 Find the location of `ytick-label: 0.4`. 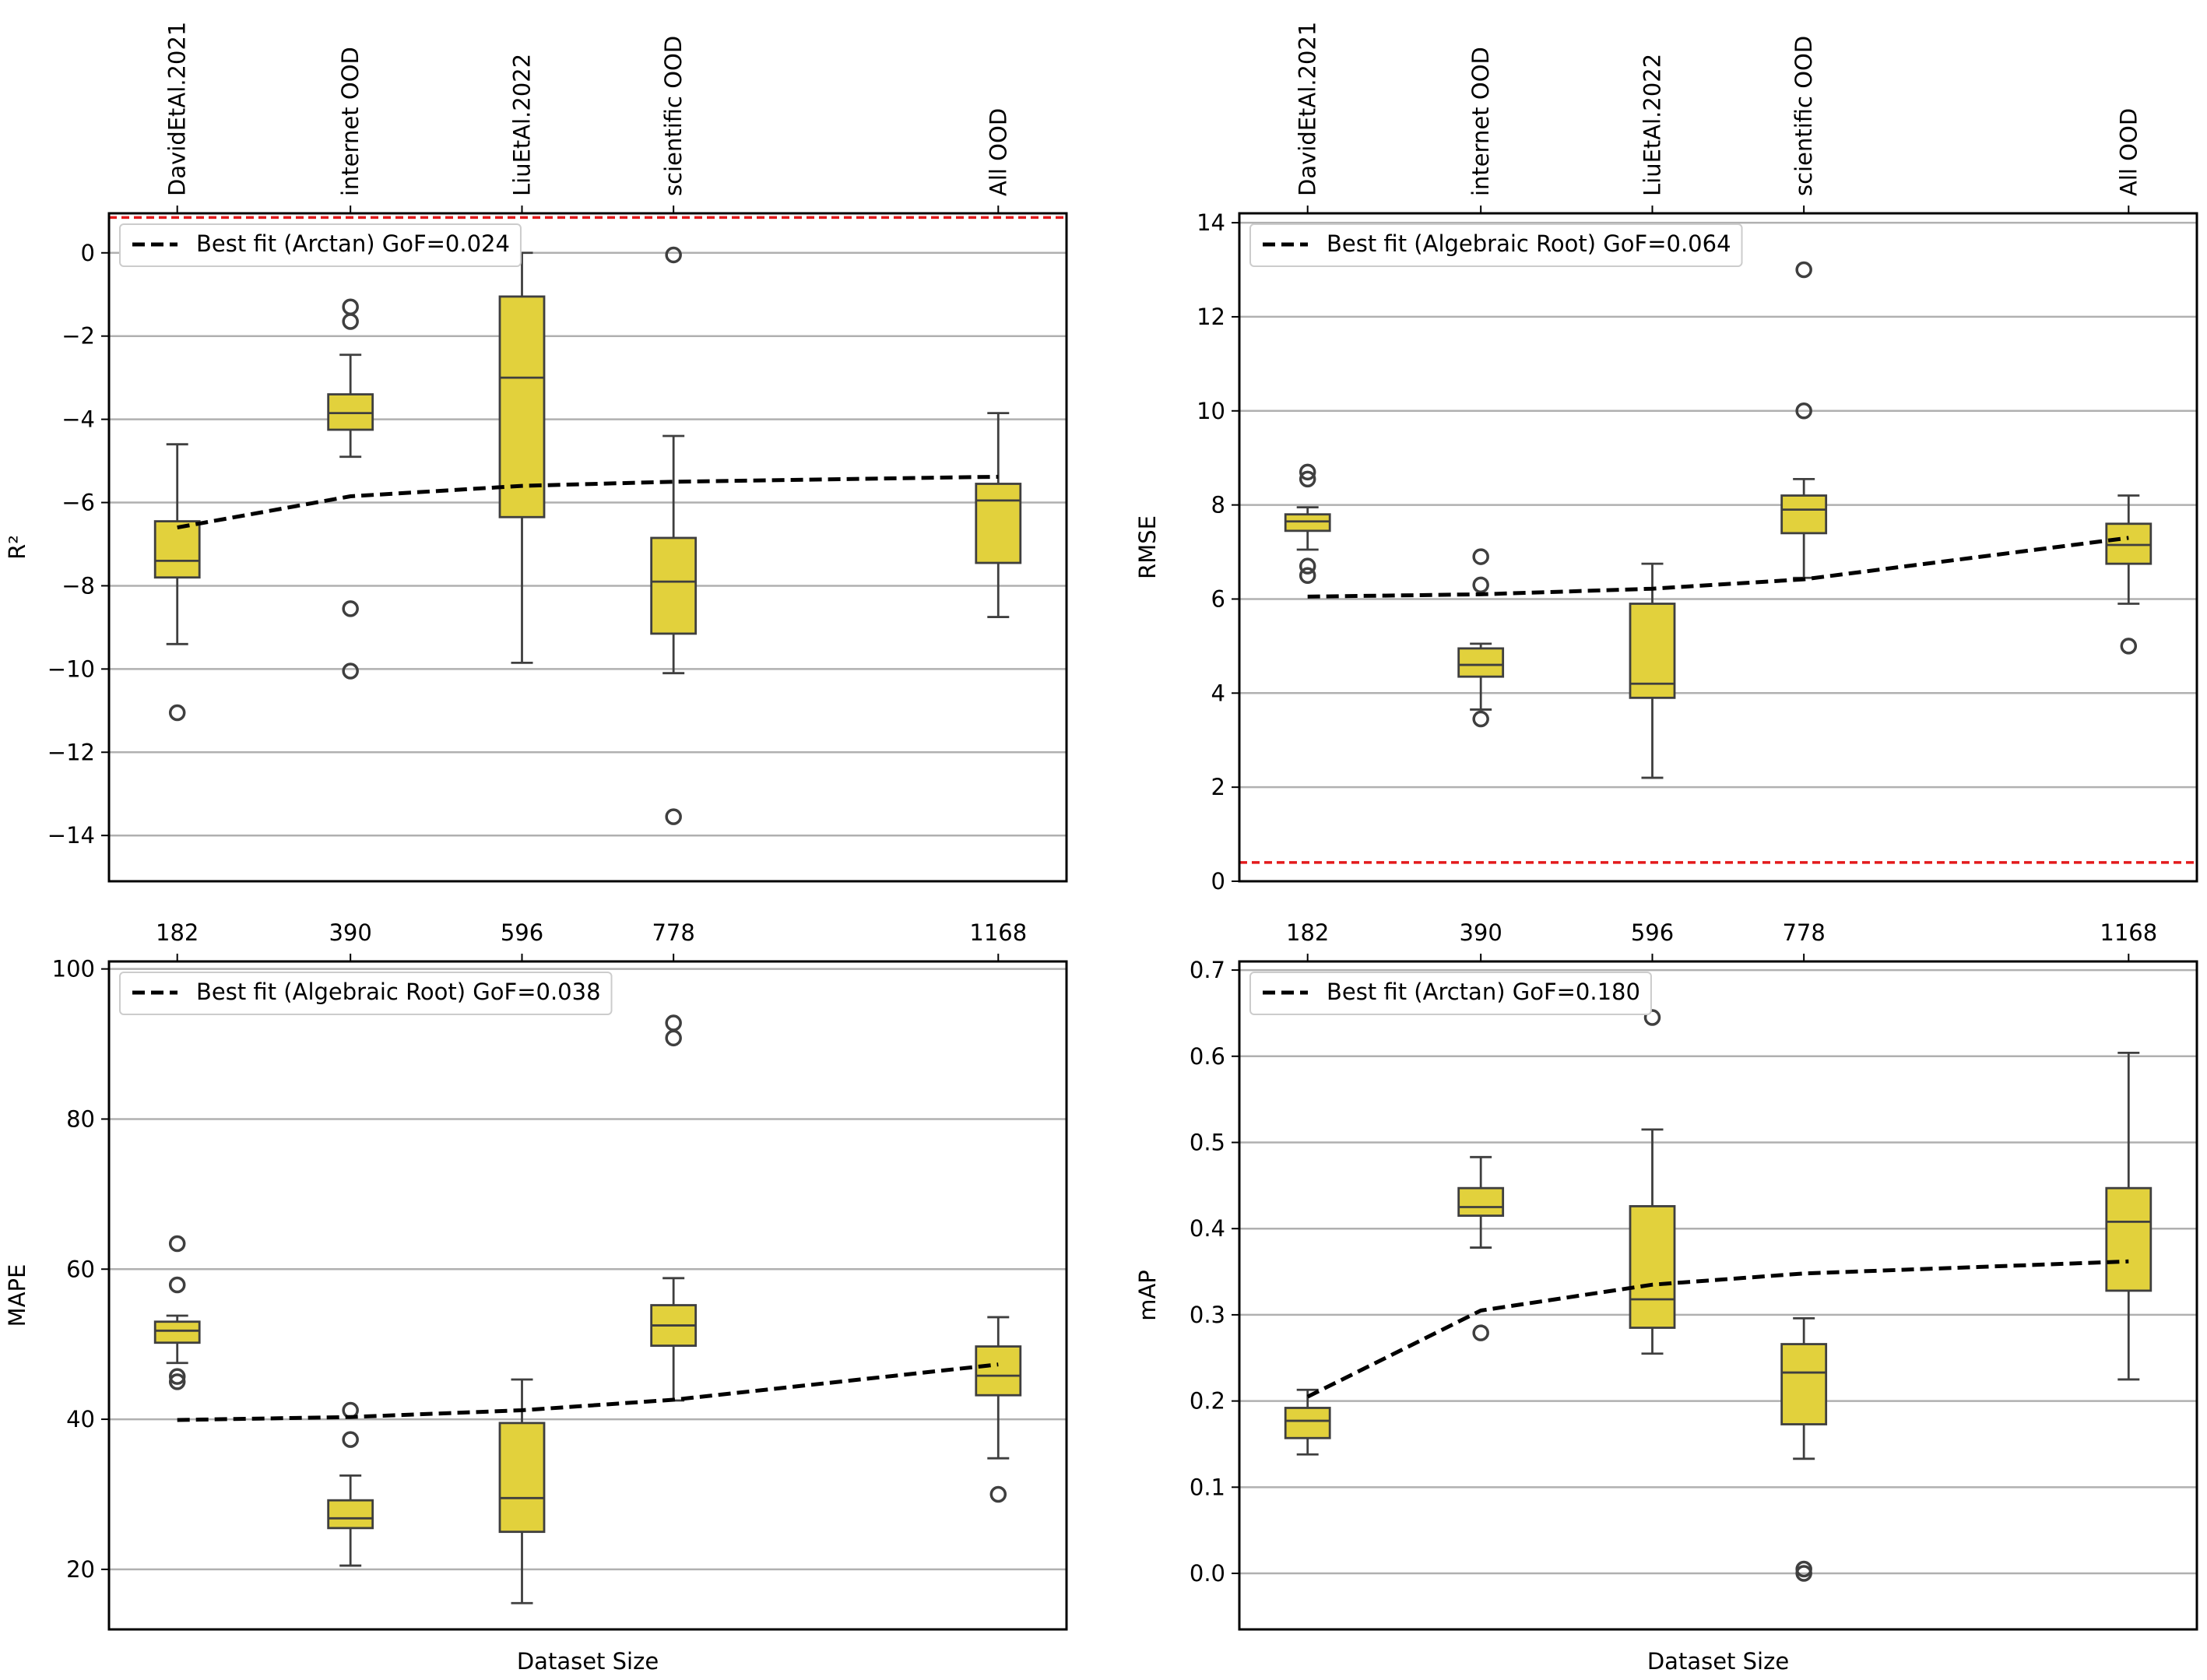

ytick-label: 0.4 is located at coordinates (1207, 1229).